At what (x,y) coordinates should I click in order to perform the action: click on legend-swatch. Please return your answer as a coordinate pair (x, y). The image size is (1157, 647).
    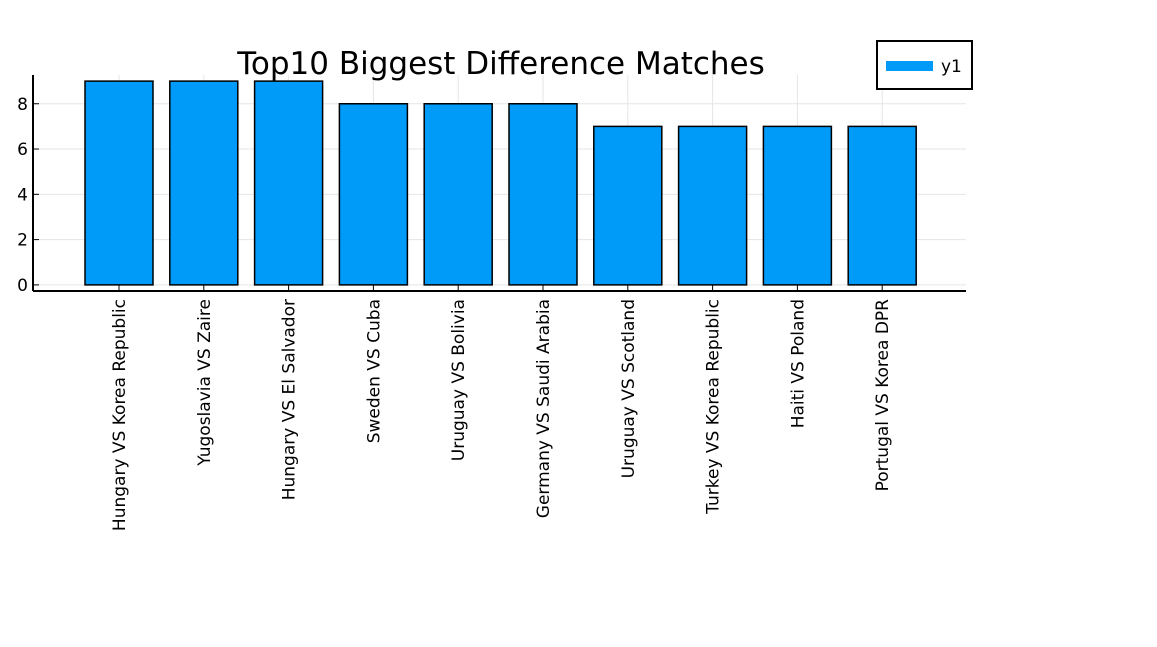
    Looking at the image, I should click on (909, 66).